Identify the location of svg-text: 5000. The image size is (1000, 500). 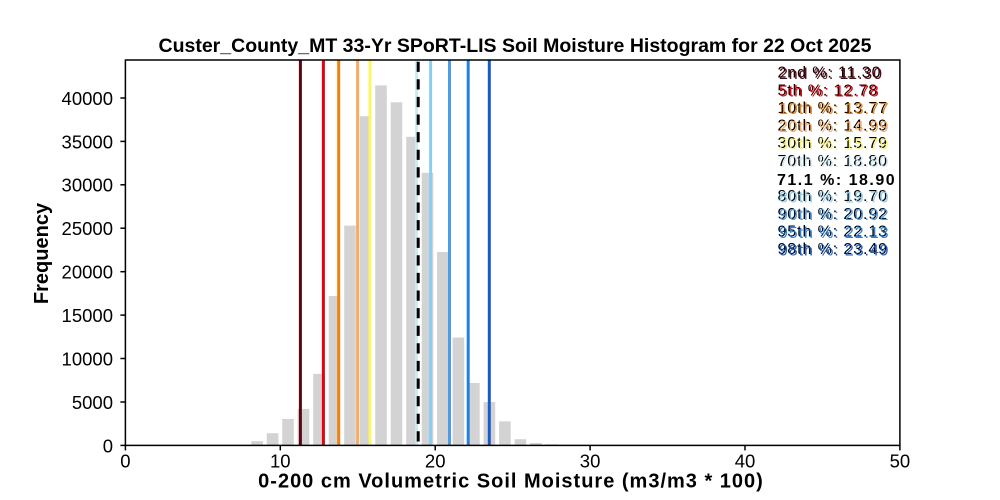
(92, 402).